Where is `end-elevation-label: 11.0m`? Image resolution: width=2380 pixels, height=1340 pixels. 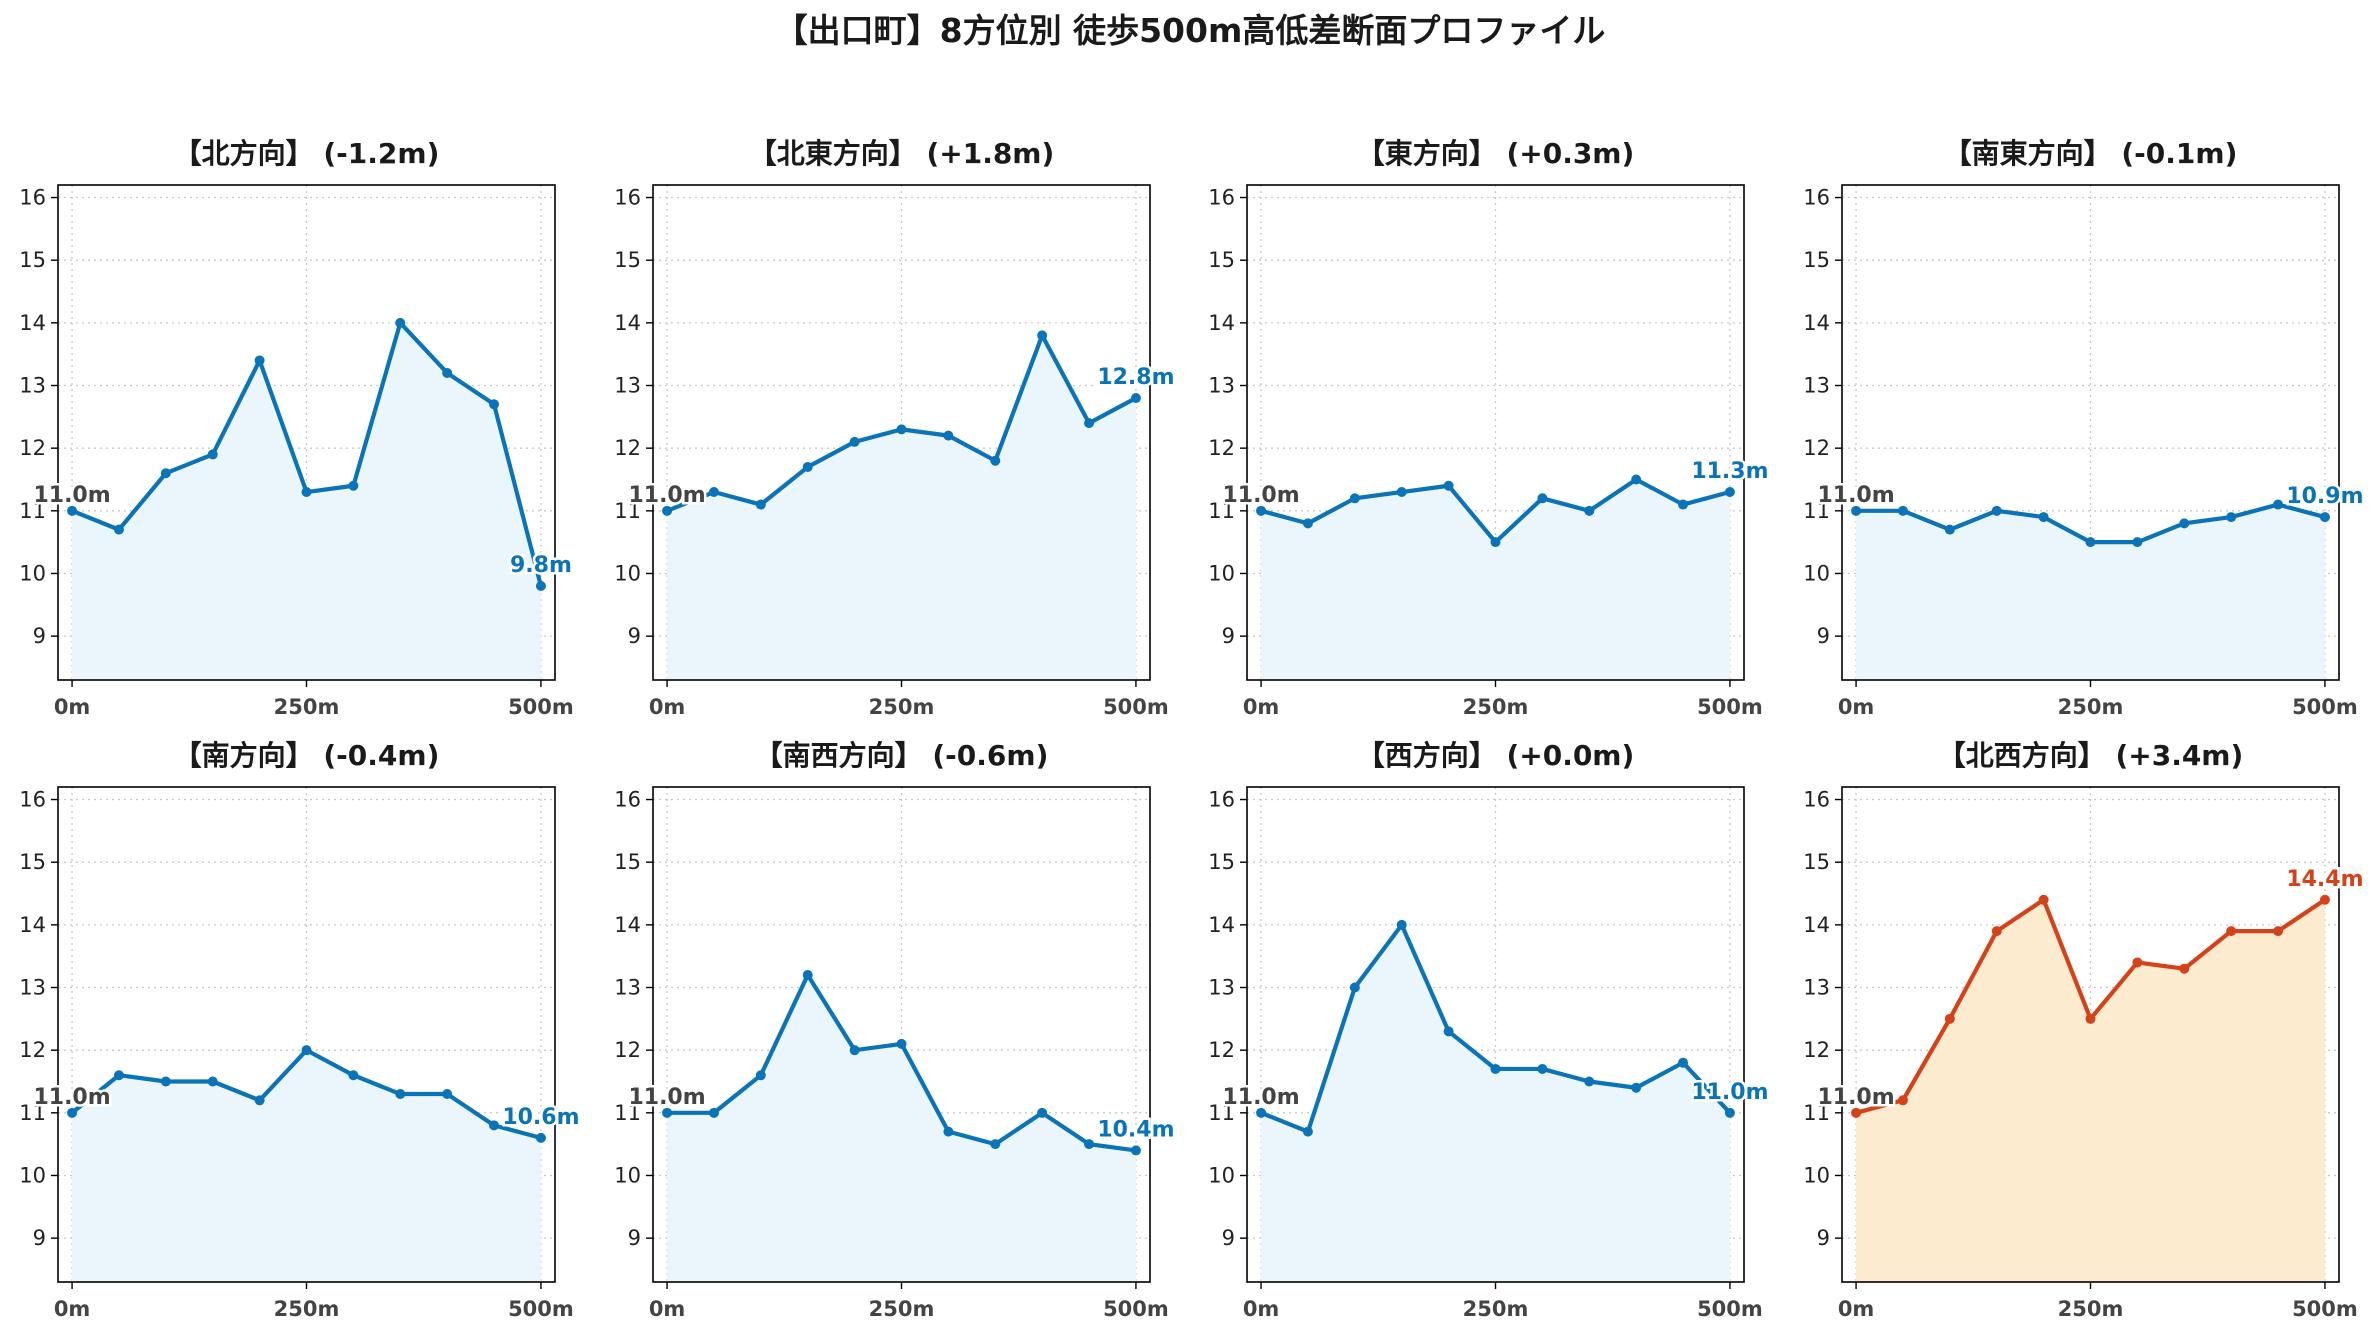
end-elevation-label: 11.0m is located at coordinates (1729, 1092).